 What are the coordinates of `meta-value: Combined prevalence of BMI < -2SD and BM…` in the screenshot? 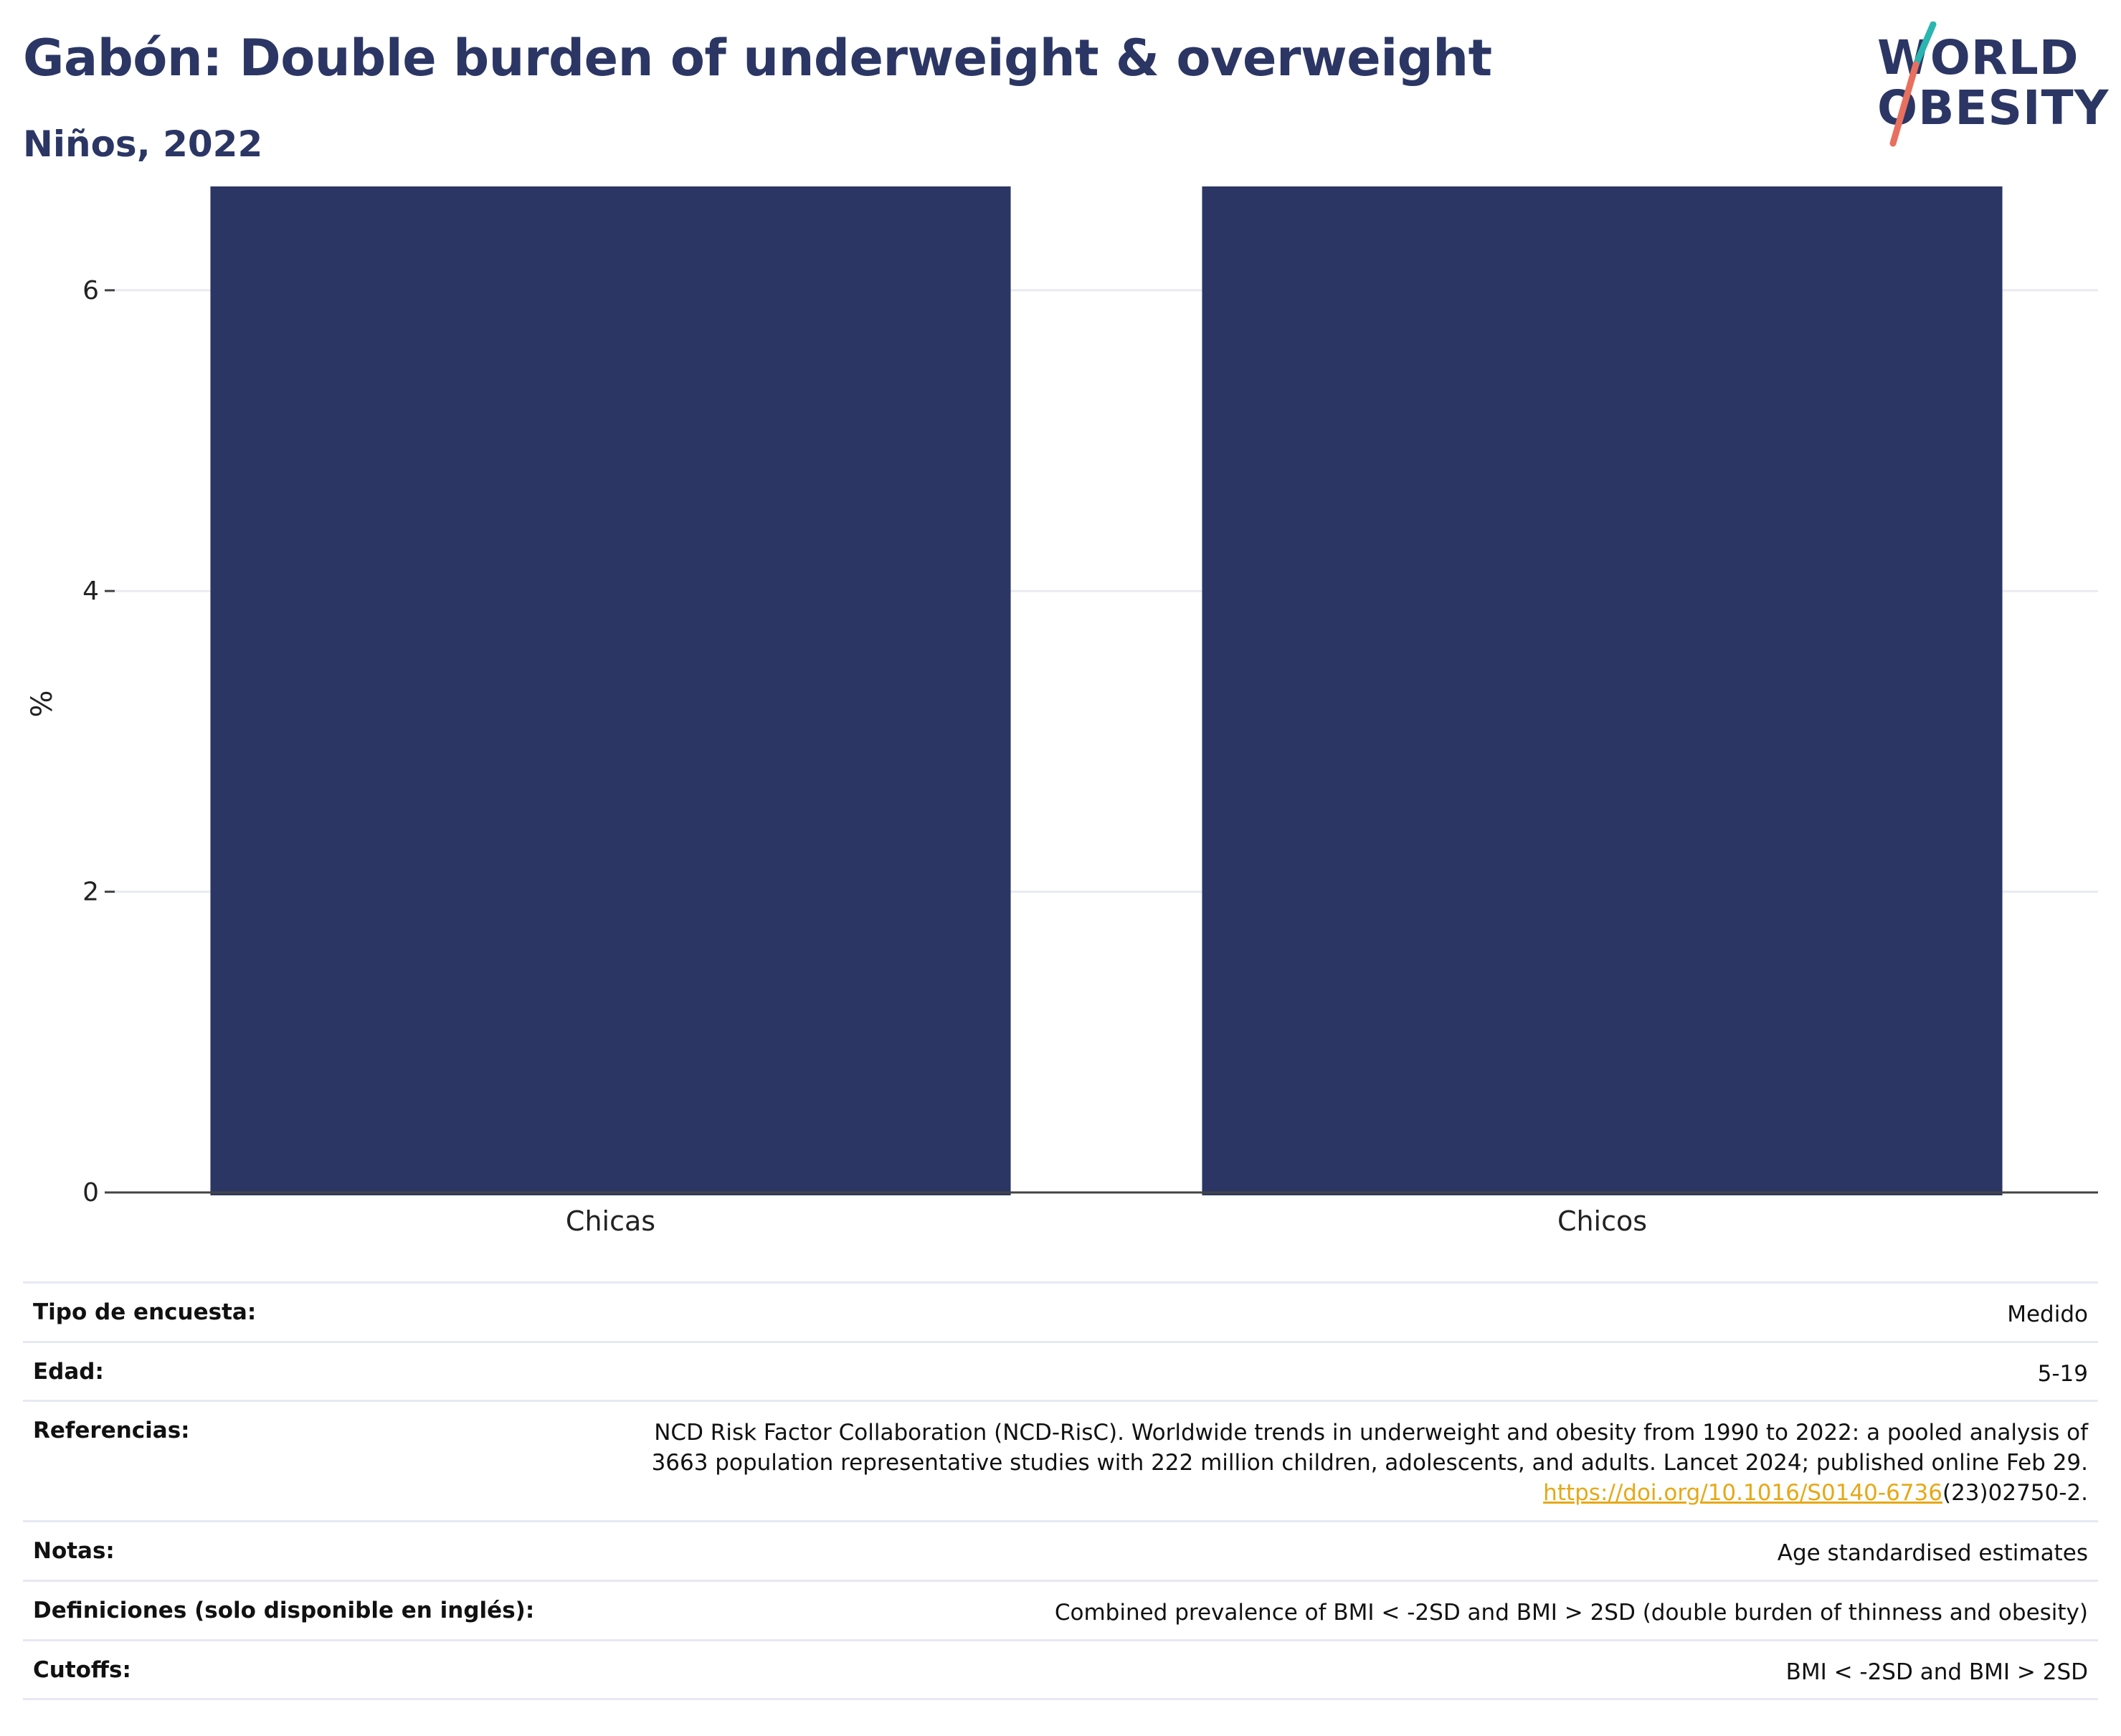 It's located at (1571, 1613).